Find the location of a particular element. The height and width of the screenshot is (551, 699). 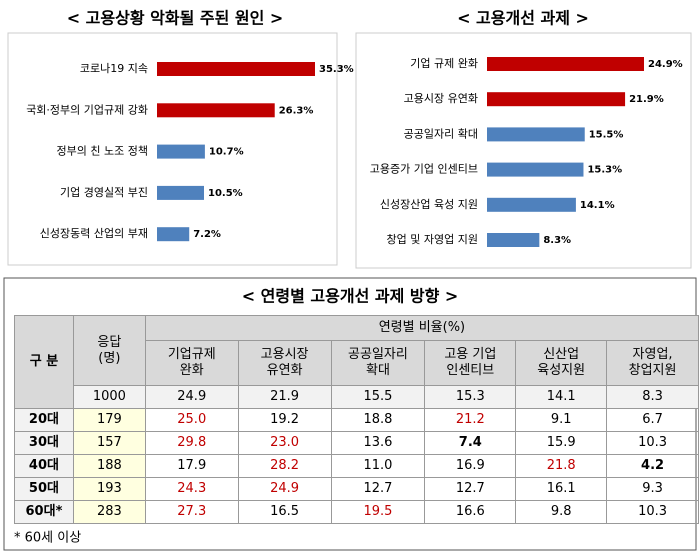

value-label: 15.3% is located at coordinates (604, 170).